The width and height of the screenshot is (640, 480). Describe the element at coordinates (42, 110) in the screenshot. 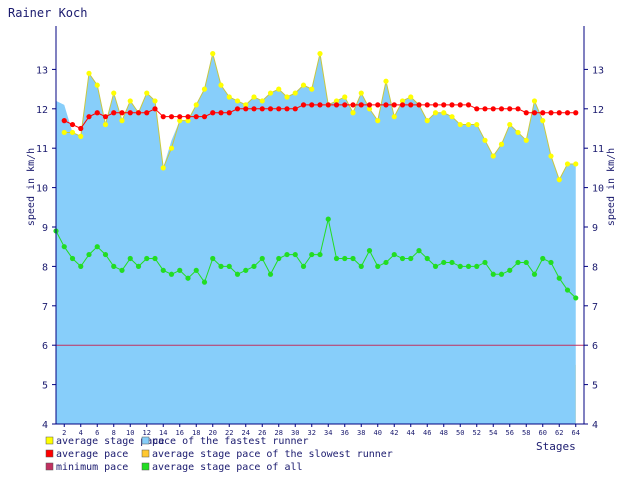

I see `y-tick-label-left: 12` at that location.